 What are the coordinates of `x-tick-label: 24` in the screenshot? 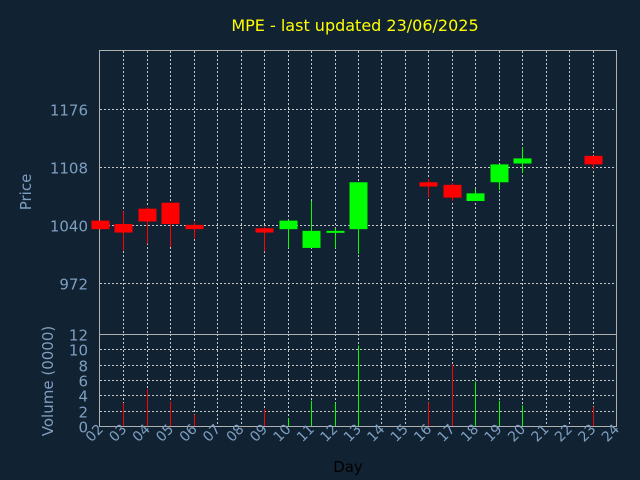 It's located at (611, 433).